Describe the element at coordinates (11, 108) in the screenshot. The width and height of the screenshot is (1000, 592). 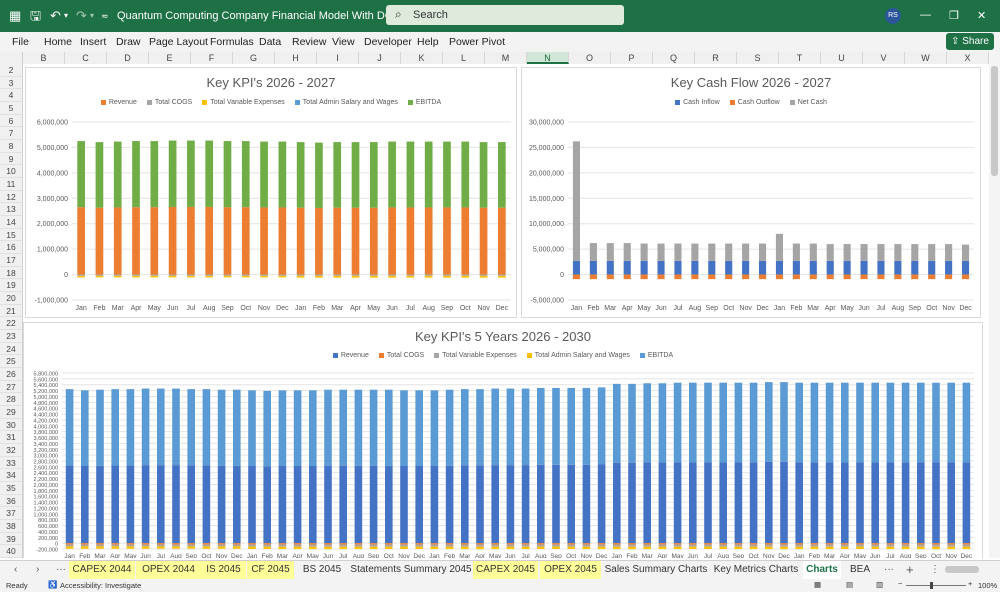
I see `row-header-5: 5` at that location.